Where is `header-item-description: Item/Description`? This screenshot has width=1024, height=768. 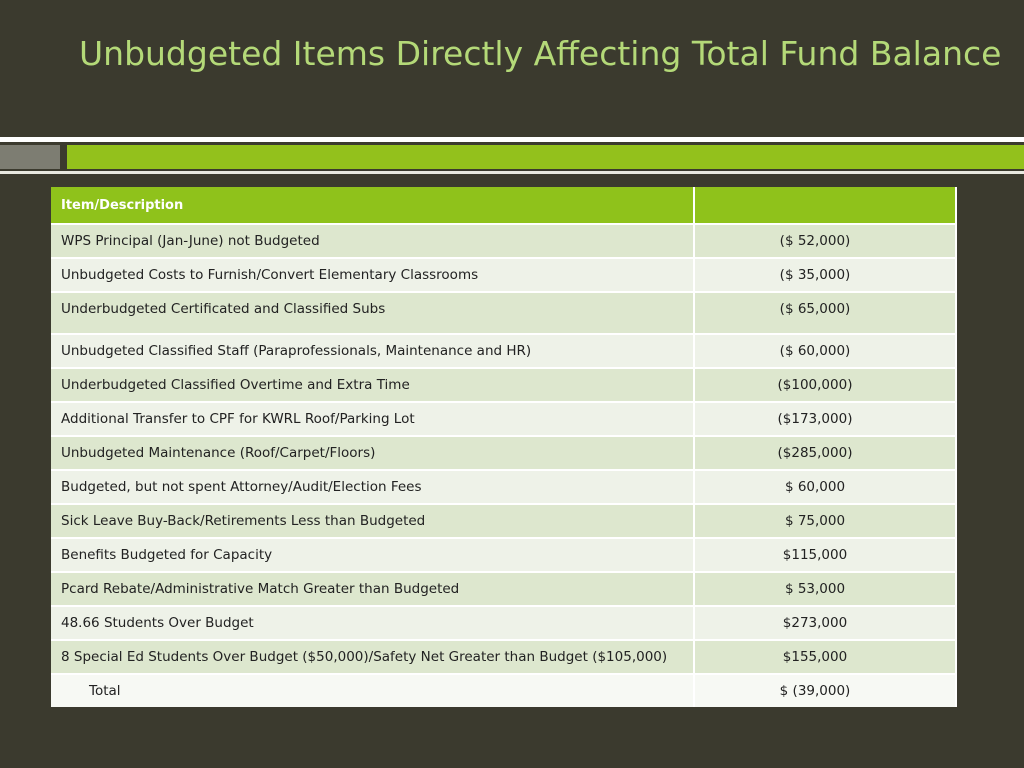
header-item-description: Item/Description is located at coordinates (373, 205).